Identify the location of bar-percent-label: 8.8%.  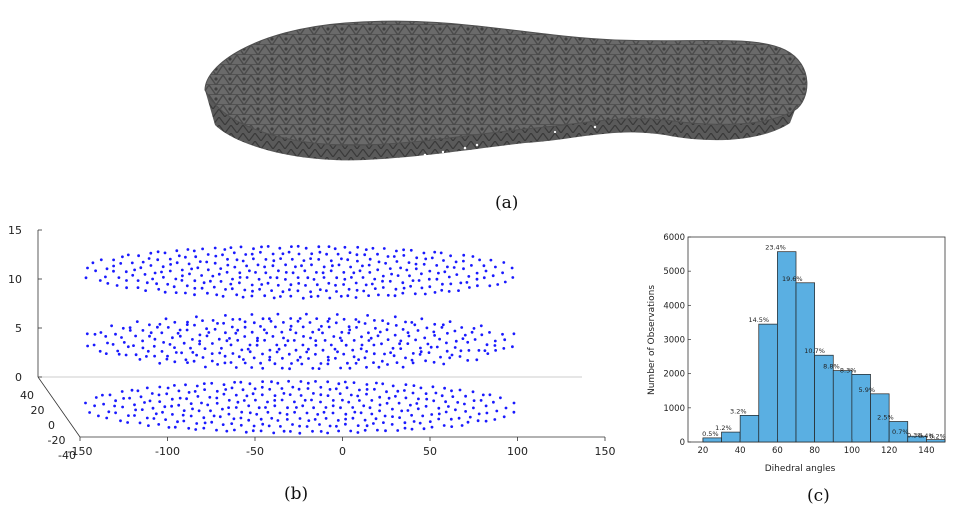
(831, 367).